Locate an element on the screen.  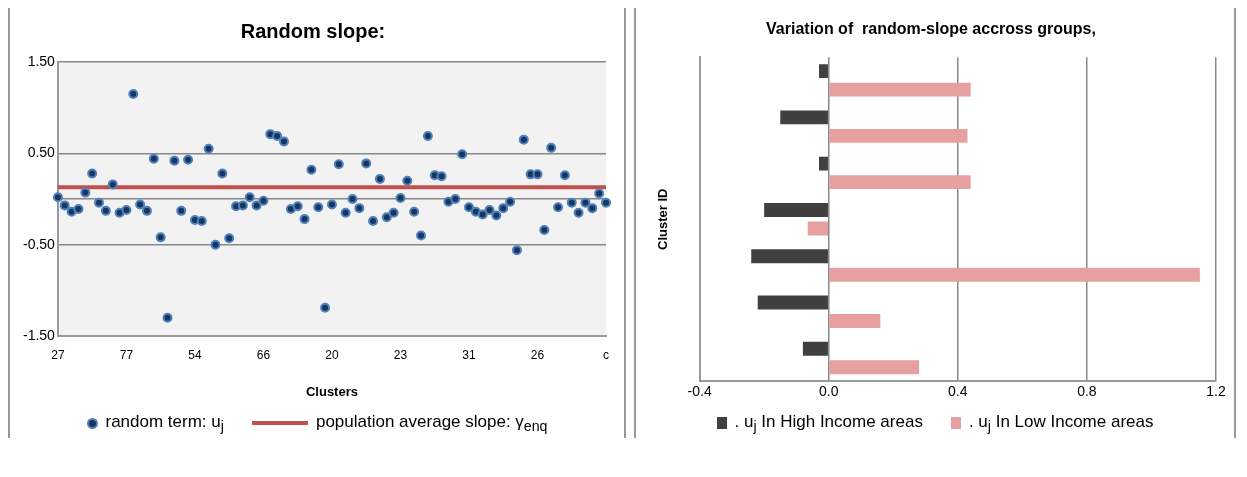
legend-label: population average slope: γ$_{enq}$ is located at coordinates (431, 423).